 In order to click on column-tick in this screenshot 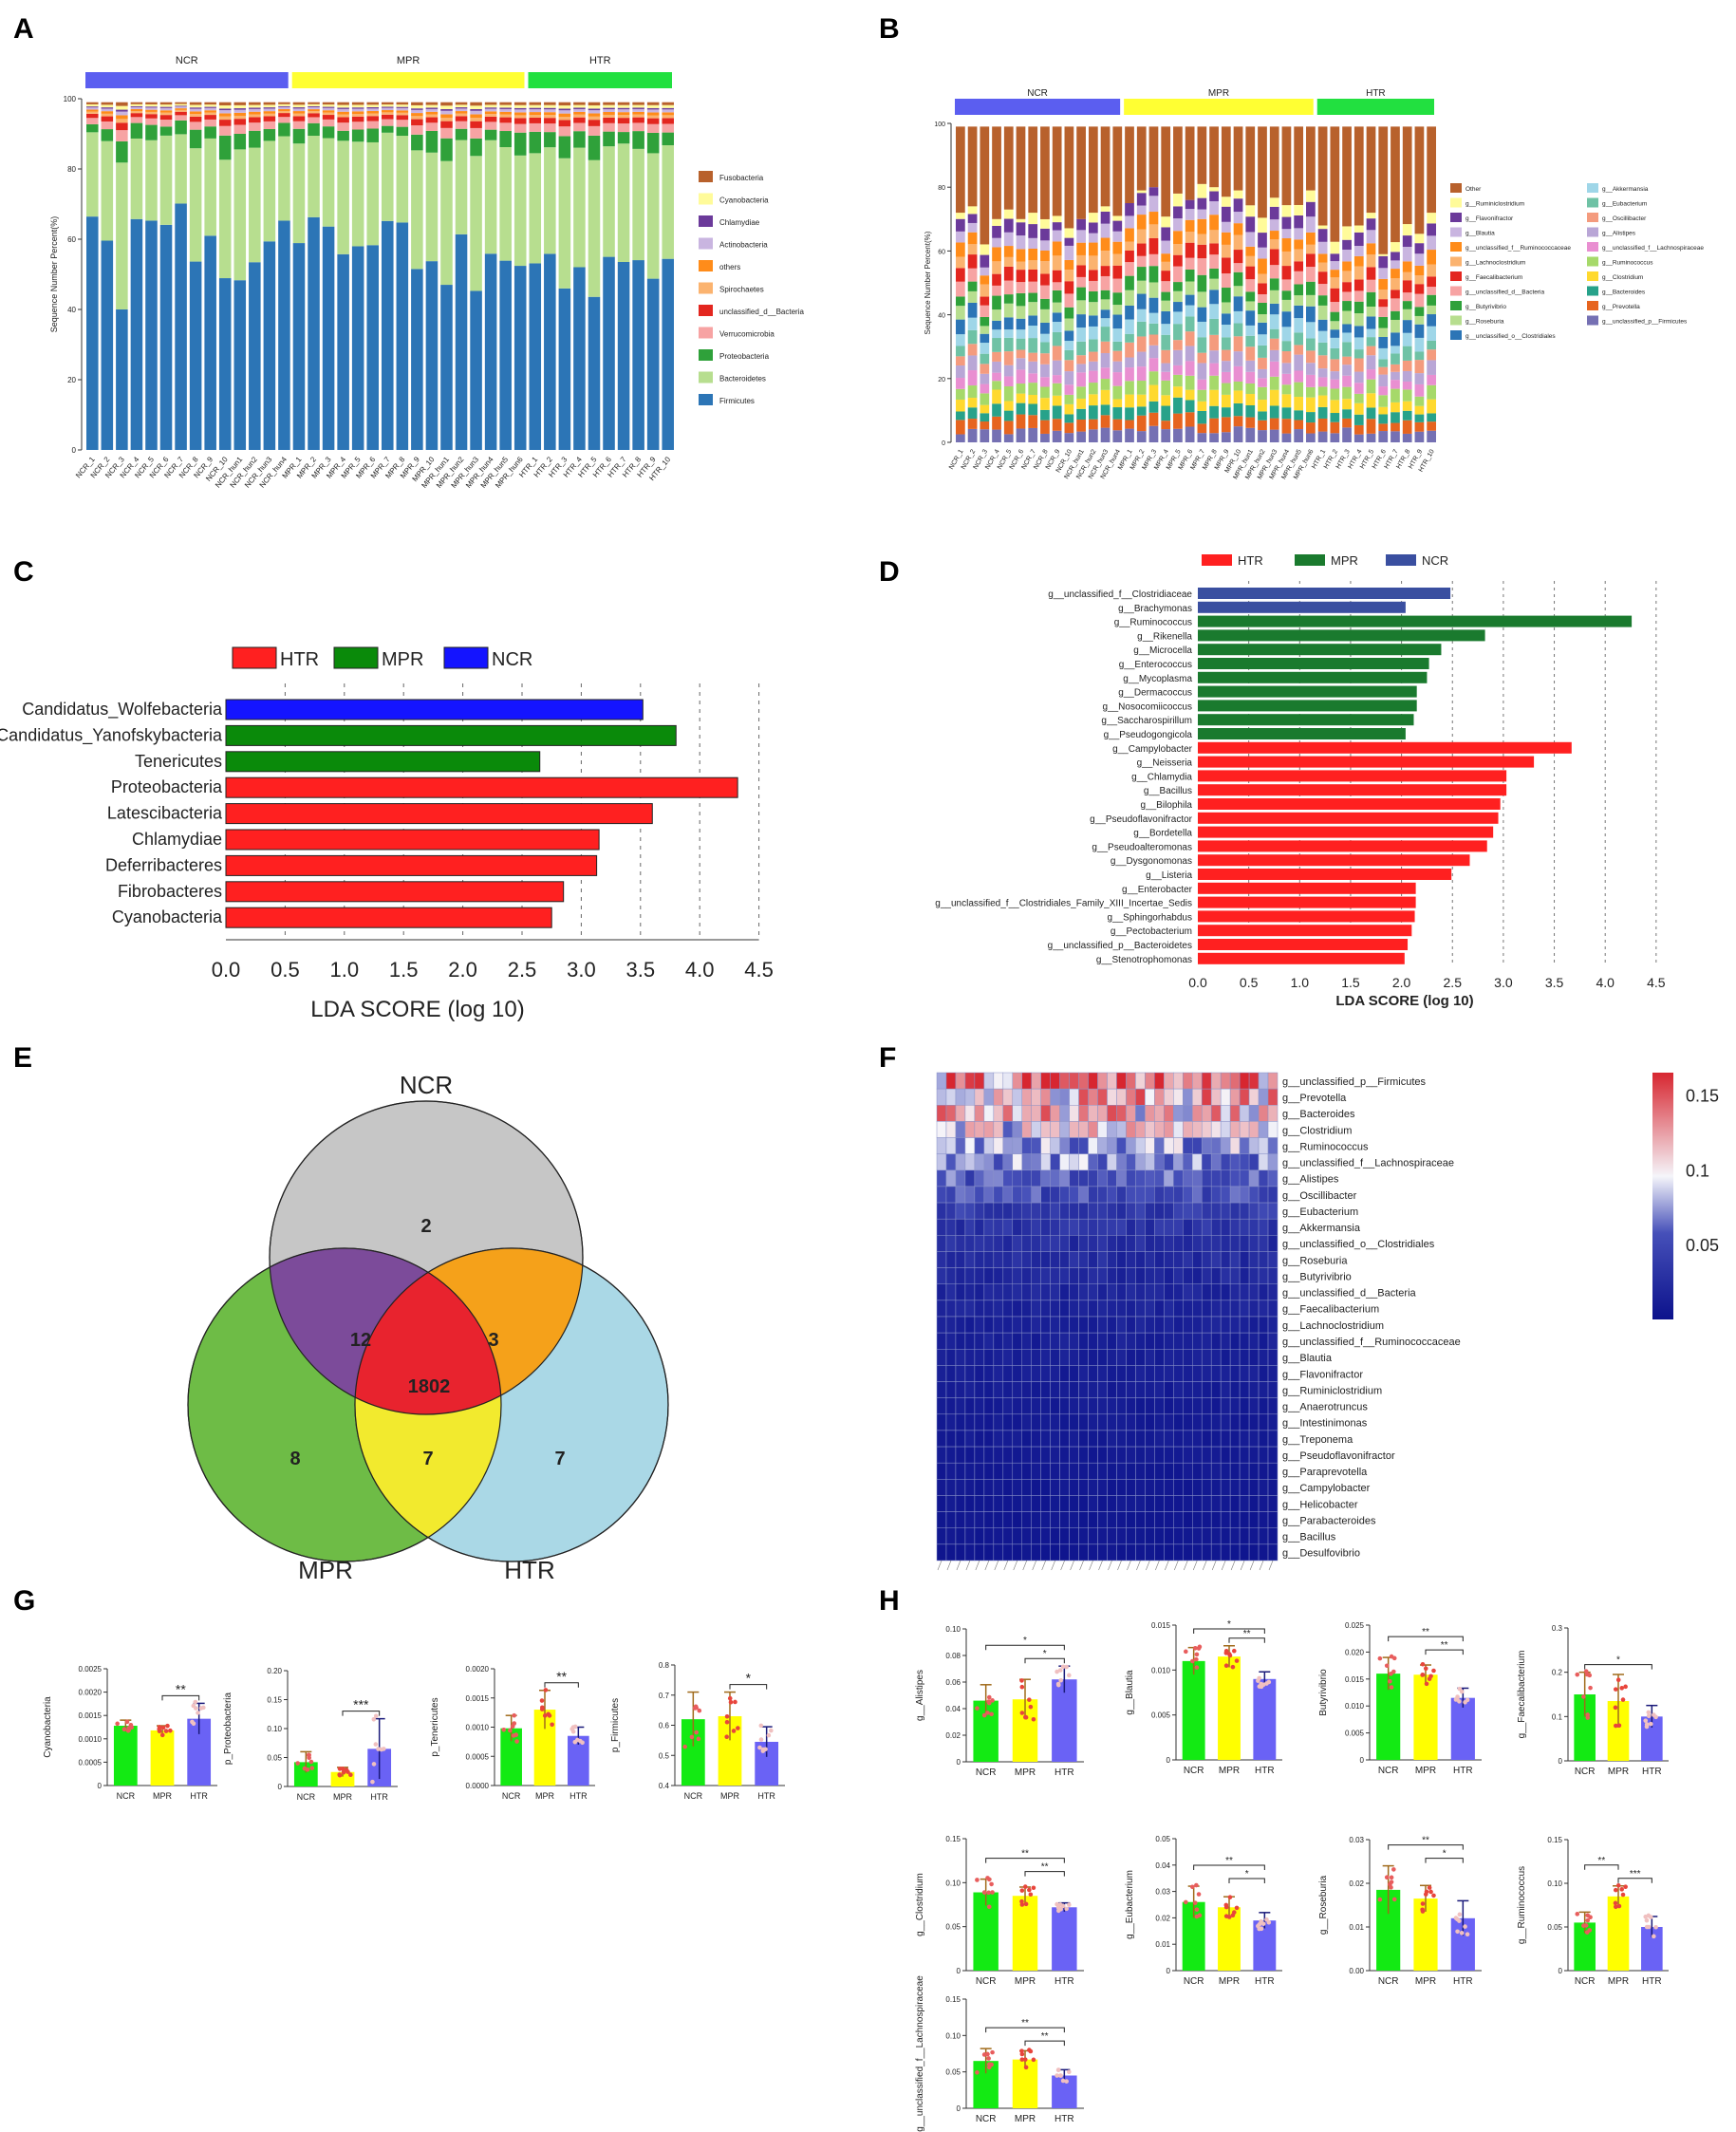, I will do `click(1100, 1566)`.